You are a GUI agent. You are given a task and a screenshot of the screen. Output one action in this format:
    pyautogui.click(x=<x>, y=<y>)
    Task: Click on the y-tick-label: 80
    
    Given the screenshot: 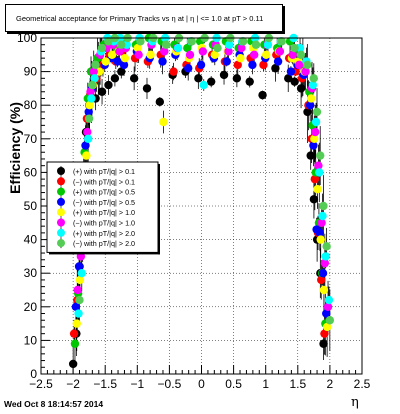 What is the action you would take?
    pyautogui.click(x=31, y=105)
    